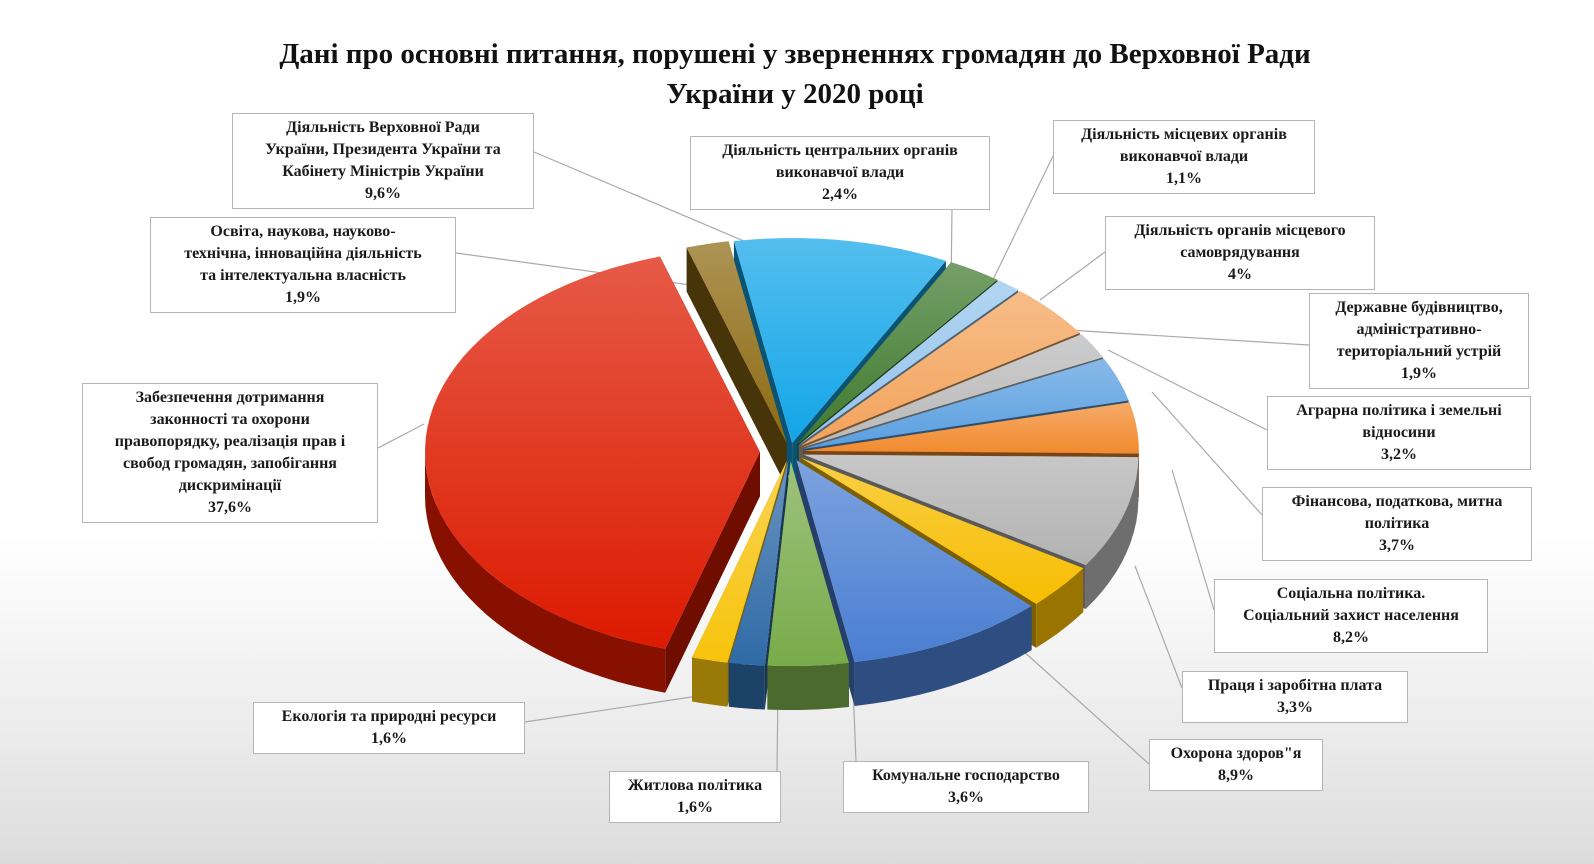 The height and width of the screenshot is (864, 1594). Describe the element at coordinates (1184, 178) in the screenshot. I see `slice-label-value: 1,1%` at that location.